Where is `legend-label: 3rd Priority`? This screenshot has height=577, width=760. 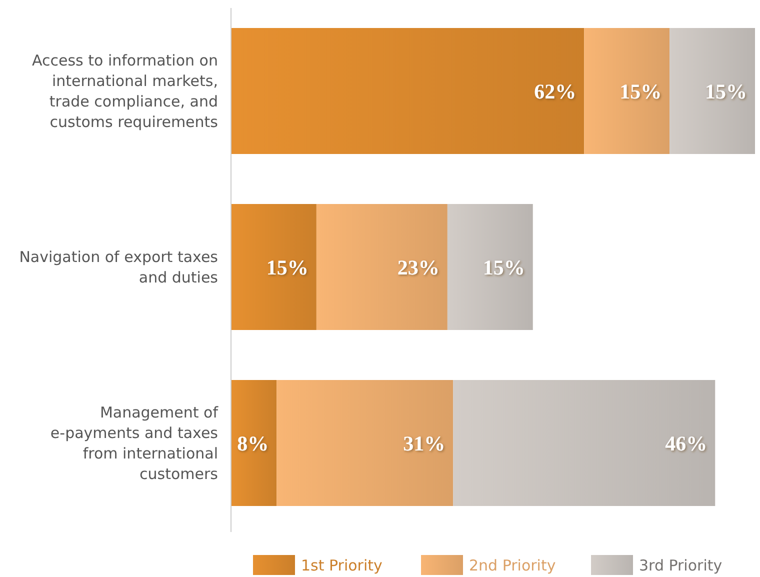 legend-label: 3rd Priority is located at coordinates (680, 565).